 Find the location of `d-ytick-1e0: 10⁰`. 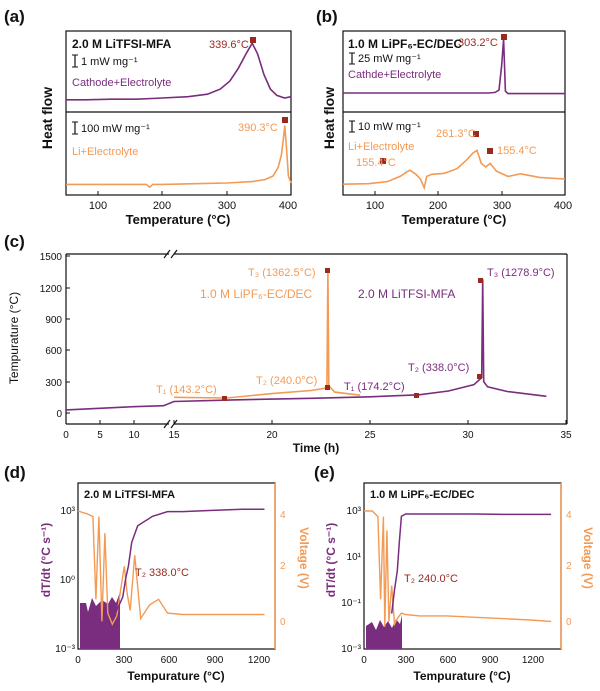

d-ytick-1e0: 10⁰ is located at coordinates (67, 580).